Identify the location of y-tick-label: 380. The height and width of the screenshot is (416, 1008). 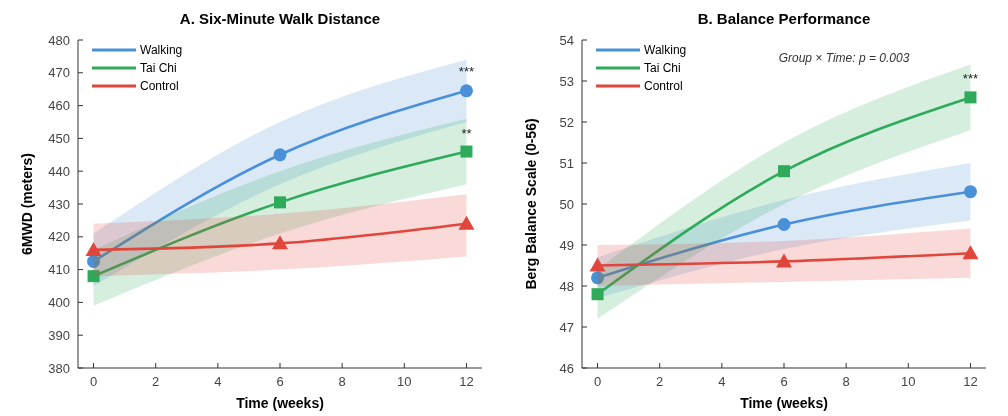
(59, 368).